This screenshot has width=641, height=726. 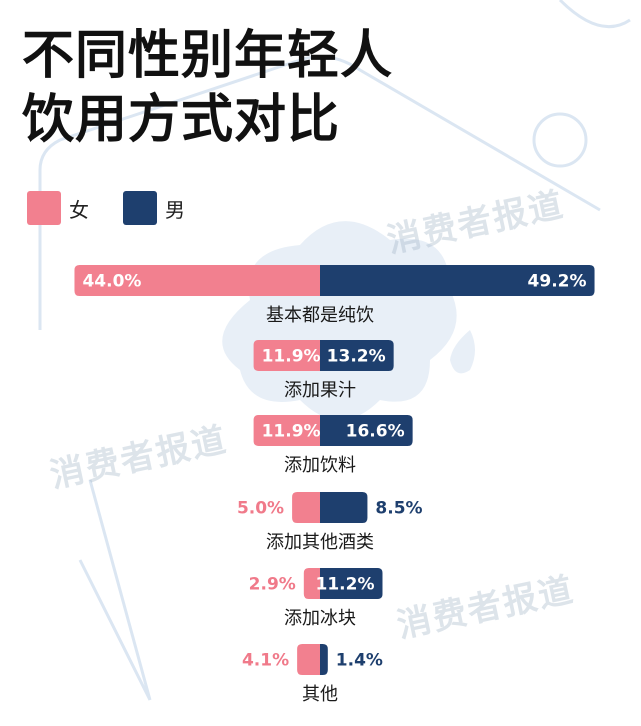 What do you see at coordinates (320, 618) in the screenshot?
I see `category-label: 添加冰块` at bounding box center [320, 618].